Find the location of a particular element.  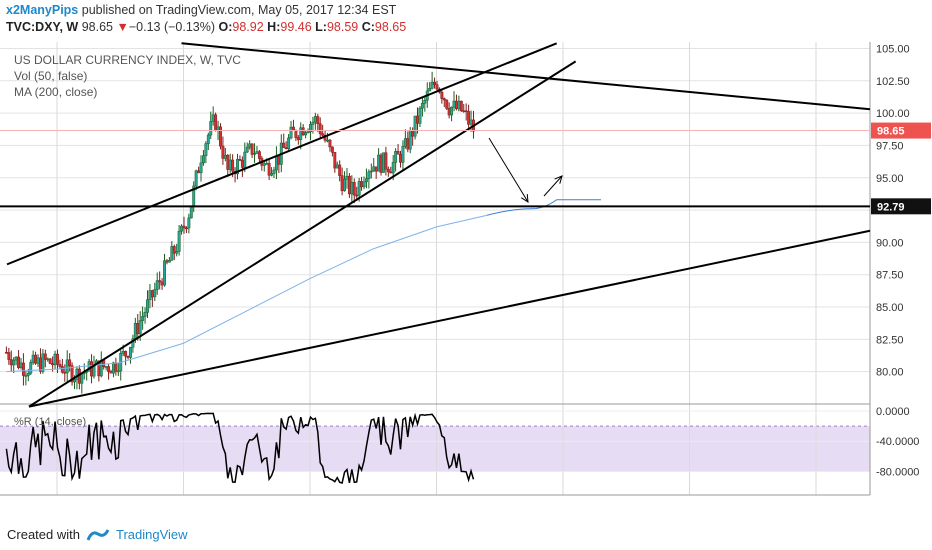

y-tick-label: 97.50 is located at coordinates (890, 146).